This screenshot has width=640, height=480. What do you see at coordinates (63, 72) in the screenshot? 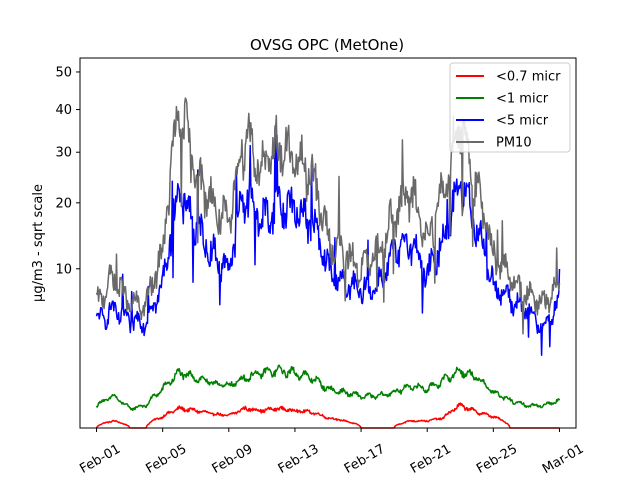
I see `y-tick-label: 50` at bounding box center [63, 72].